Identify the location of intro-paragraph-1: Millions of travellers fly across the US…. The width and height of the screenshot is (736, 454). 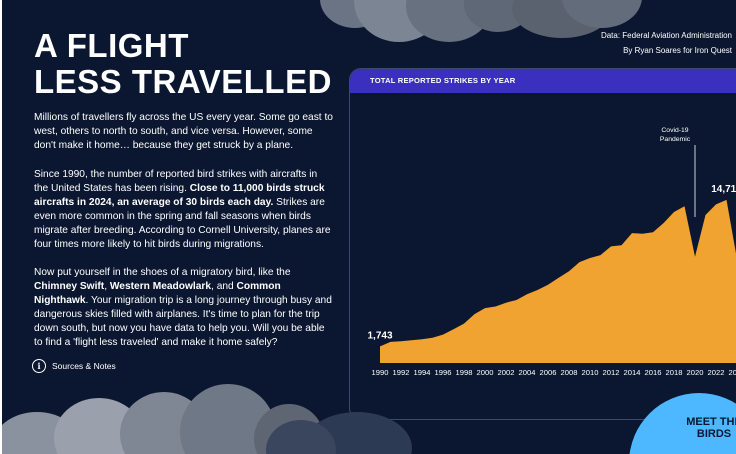
(183, 131).